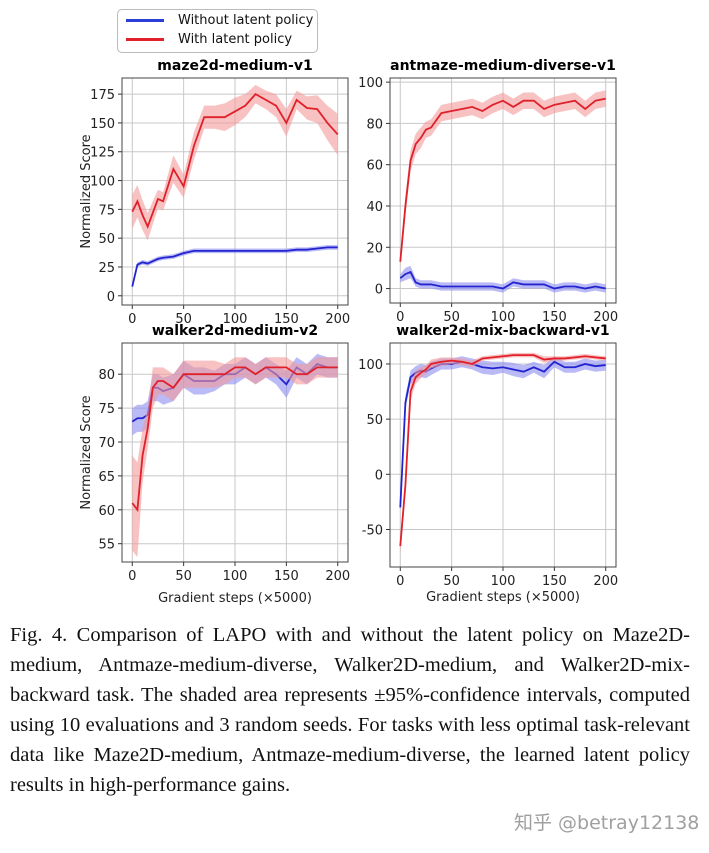  Describe the element at coordinates (145, 20) in the screenshot. I see `legend-swatch-without` at that location.